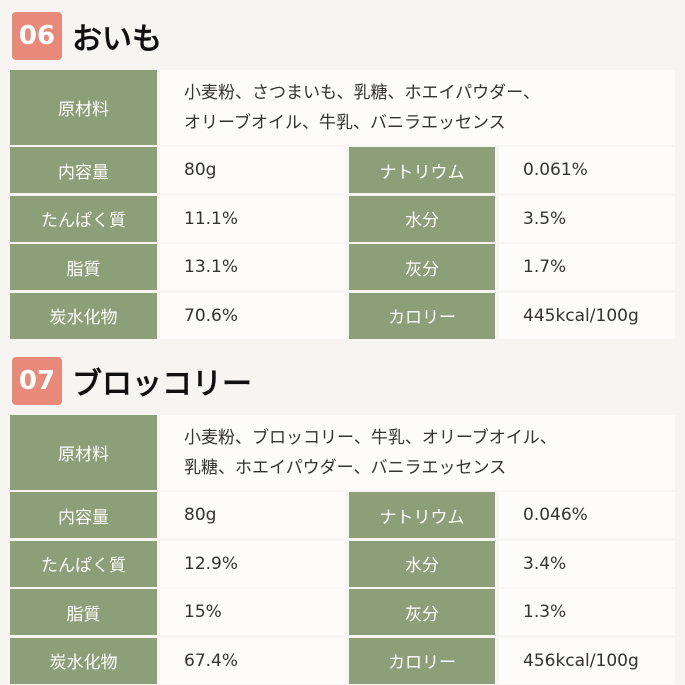  I want to click on ingredients-line: 乳糖、ホエイパウダー、バニラエッセンス, so click(345, 467).